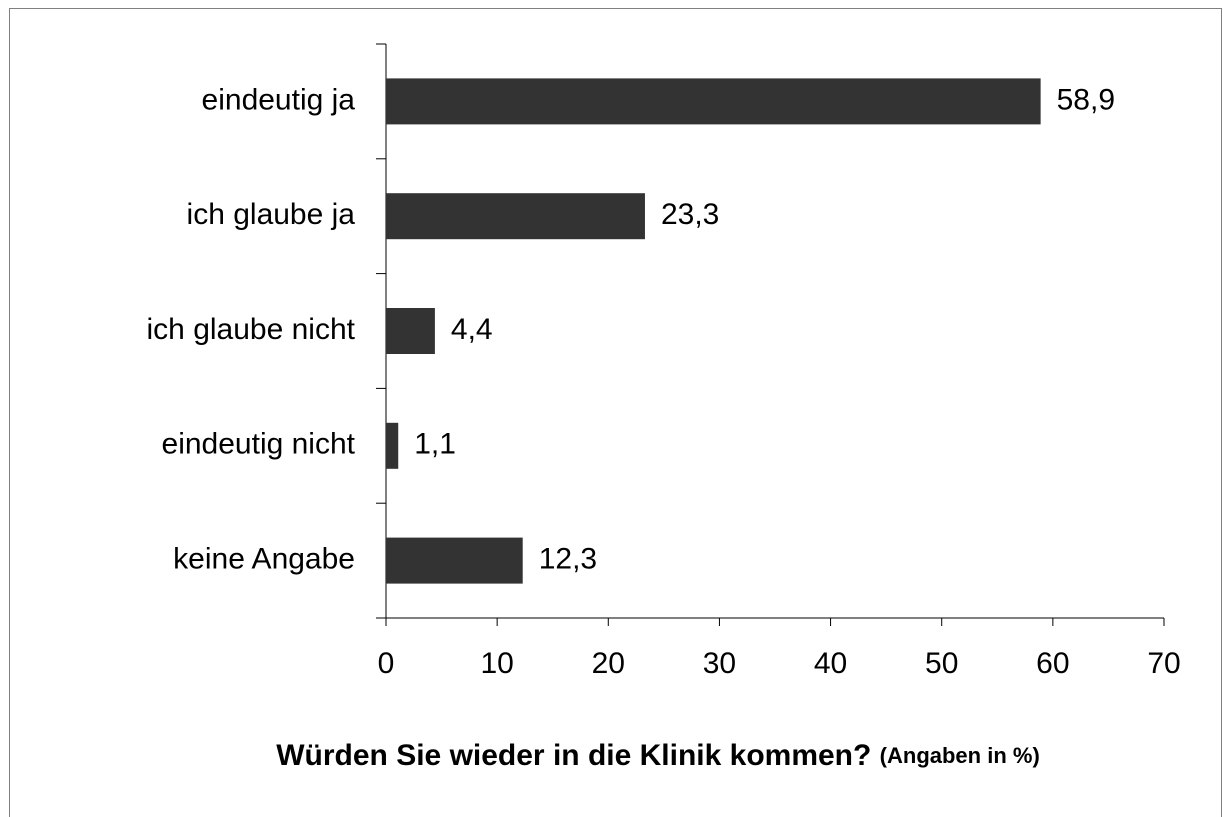 The height and width of the screenshot is (817, 1223). Describe the element at coordinates (1163, 663) in the screenshot. I see `x-tick-label: 70` at that location.